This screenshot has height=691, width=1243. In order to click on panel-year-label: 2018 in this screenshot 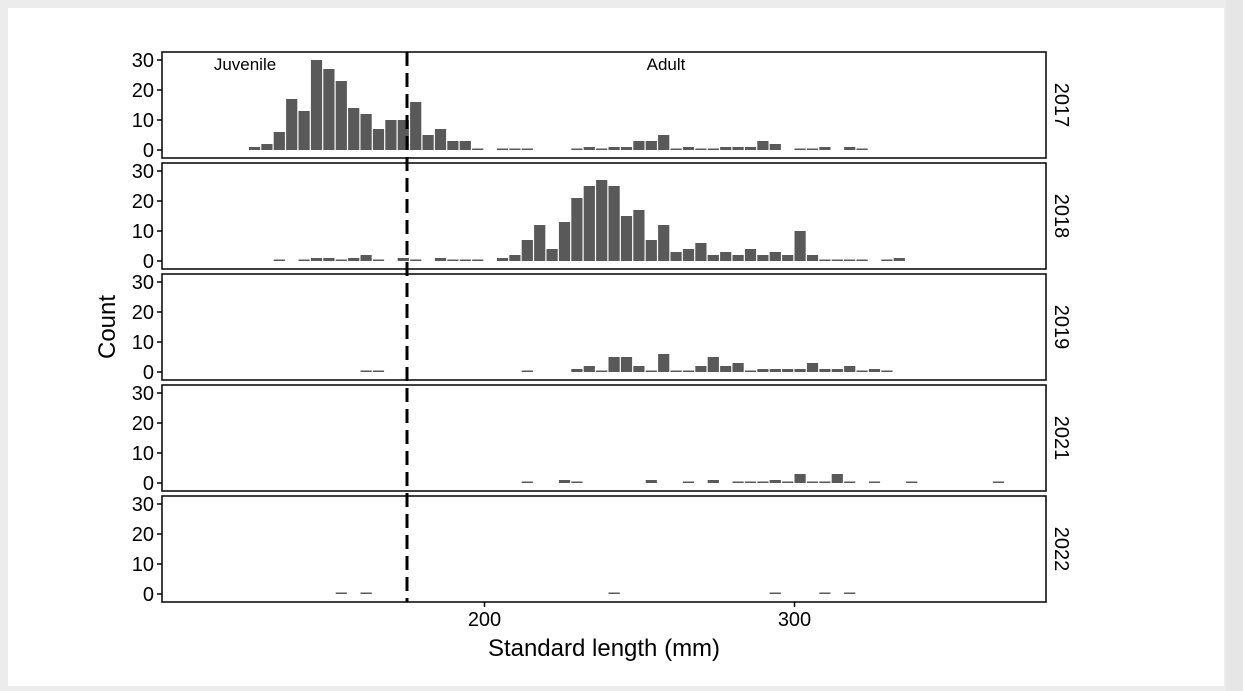, I will do `click(1061, 216)`.